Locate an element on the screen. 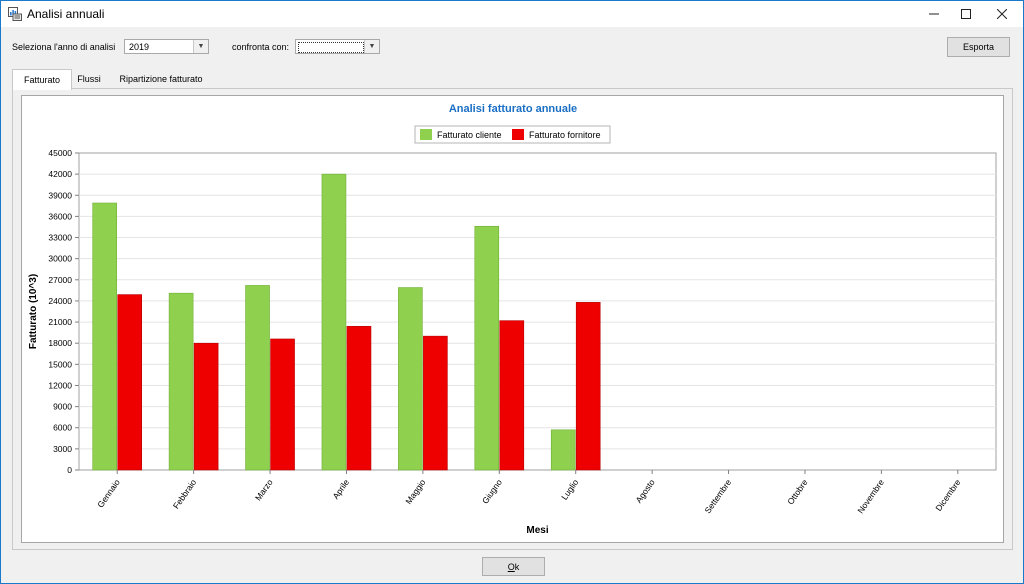 The height and width of the screenshot is (584, 1024). bar-cliente-marzo is located at coordinates (257, 378).